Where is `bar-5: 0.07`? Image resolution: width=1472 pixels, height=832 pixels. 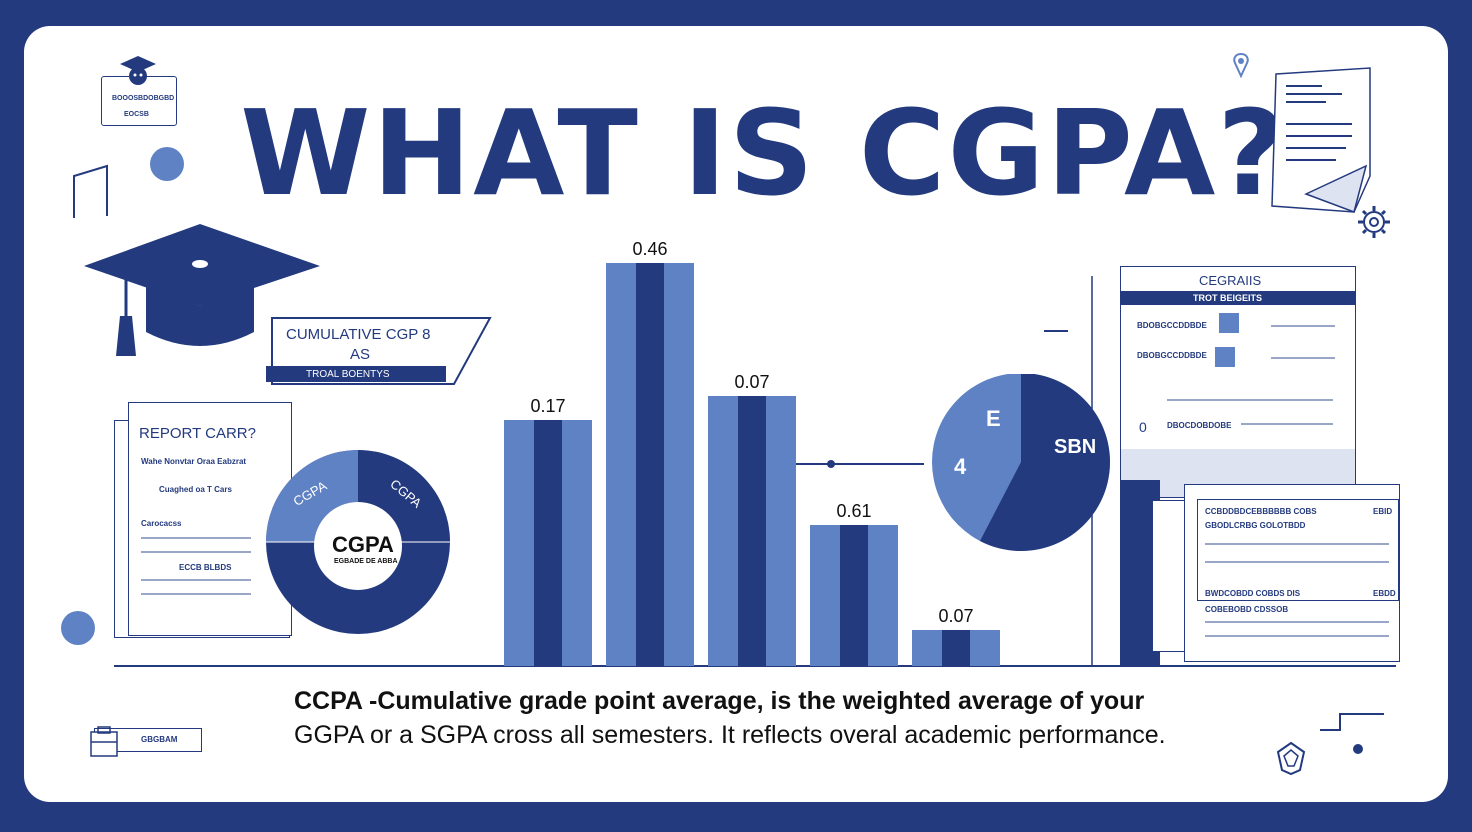
bar-5: 0.07 is located at coordinates (956, 636).